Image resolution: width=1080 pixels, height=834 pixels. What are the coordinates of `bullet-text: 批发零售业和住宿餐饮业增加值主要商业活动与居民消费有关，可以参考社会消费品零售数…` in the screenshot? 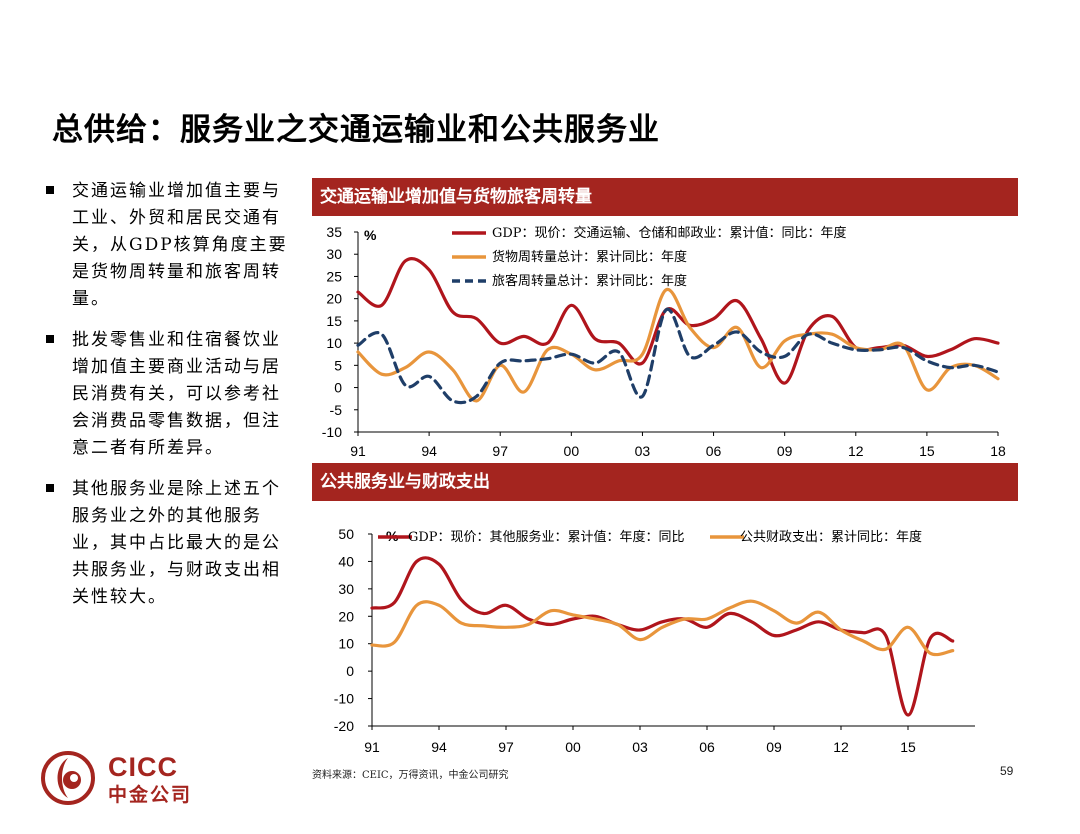 It's located at (176, 394).